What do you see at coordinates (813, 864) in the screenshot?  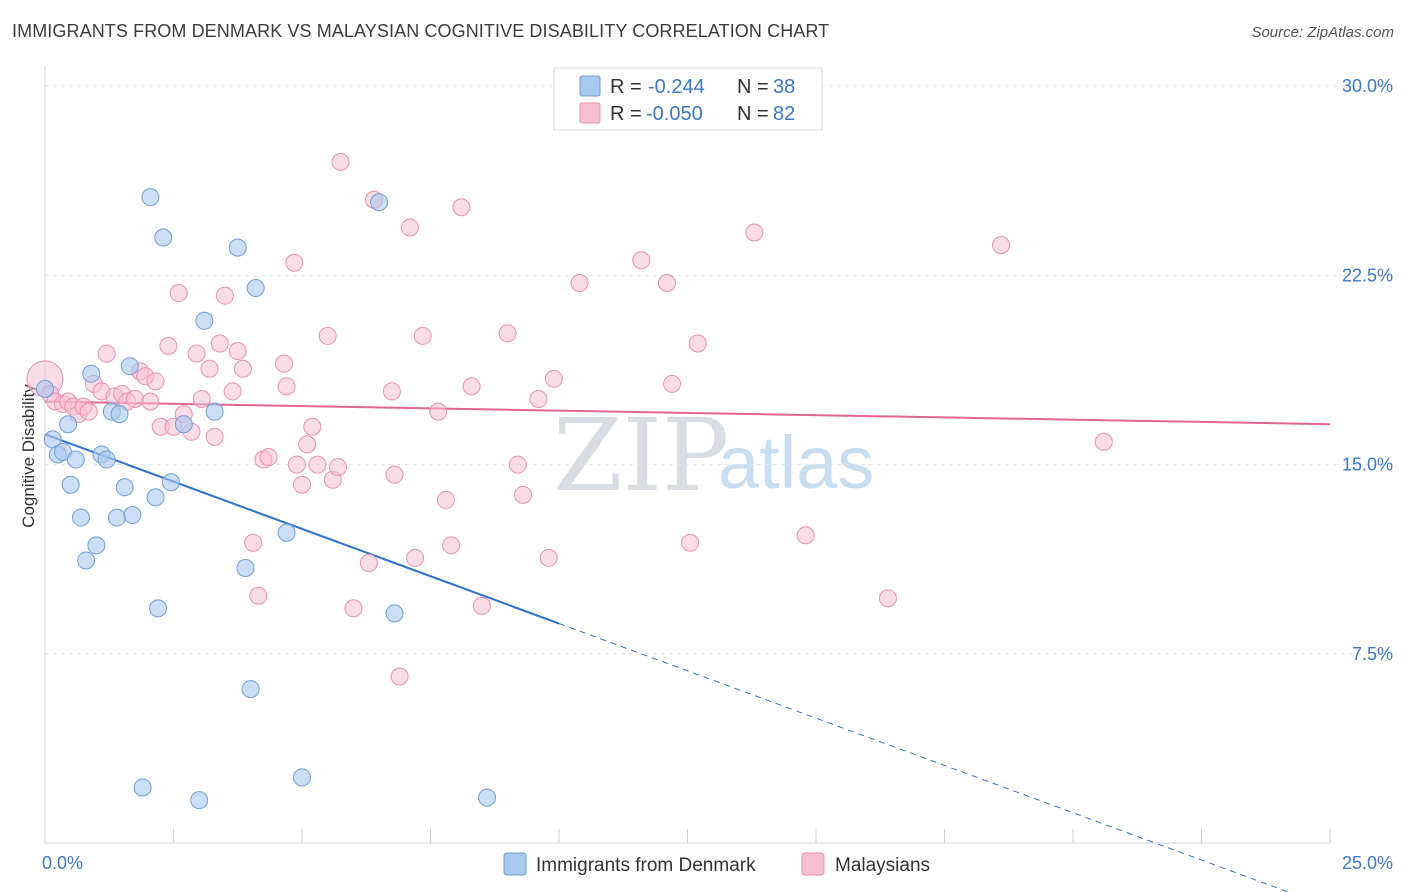 I see `series-legend-swatch-malaysians` at bounding box center [813, 864].